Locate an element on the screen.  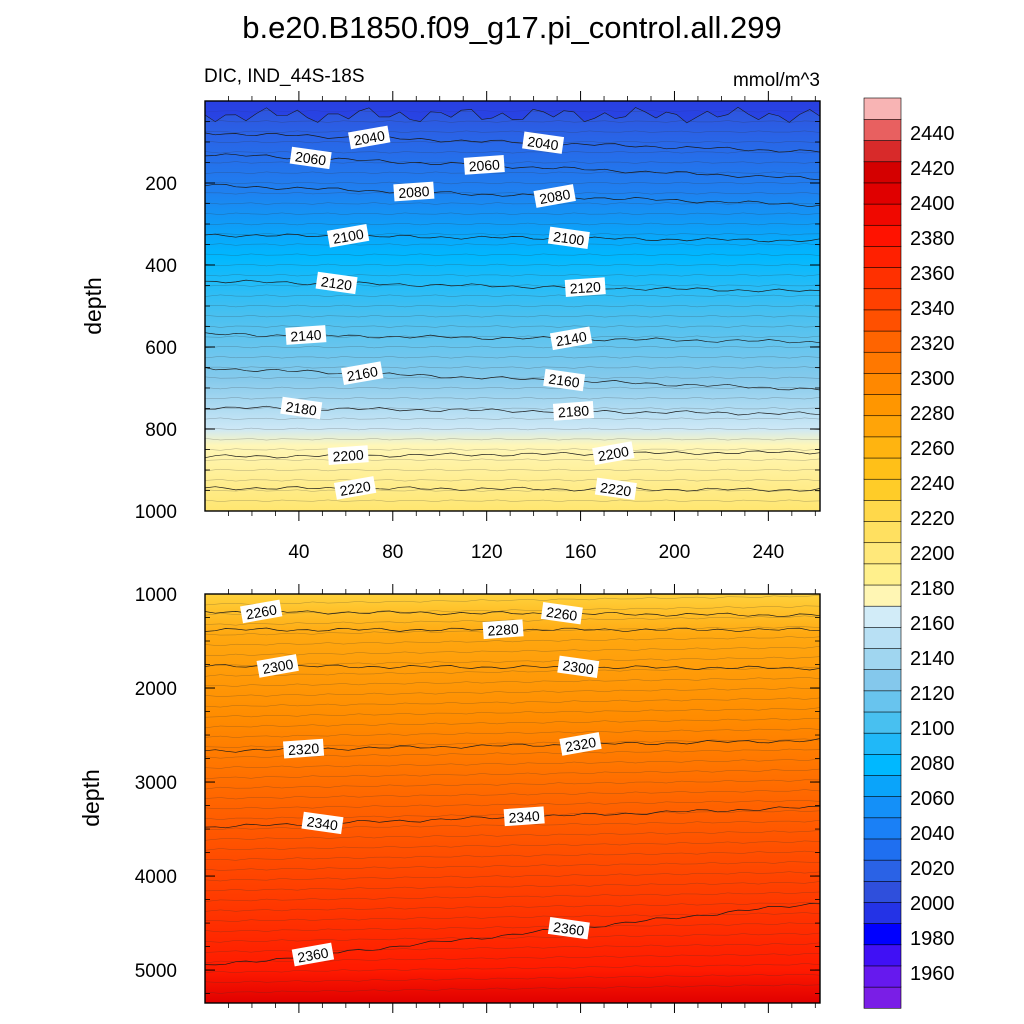
contour-label: 2140 is located at coordinates (306, 335).